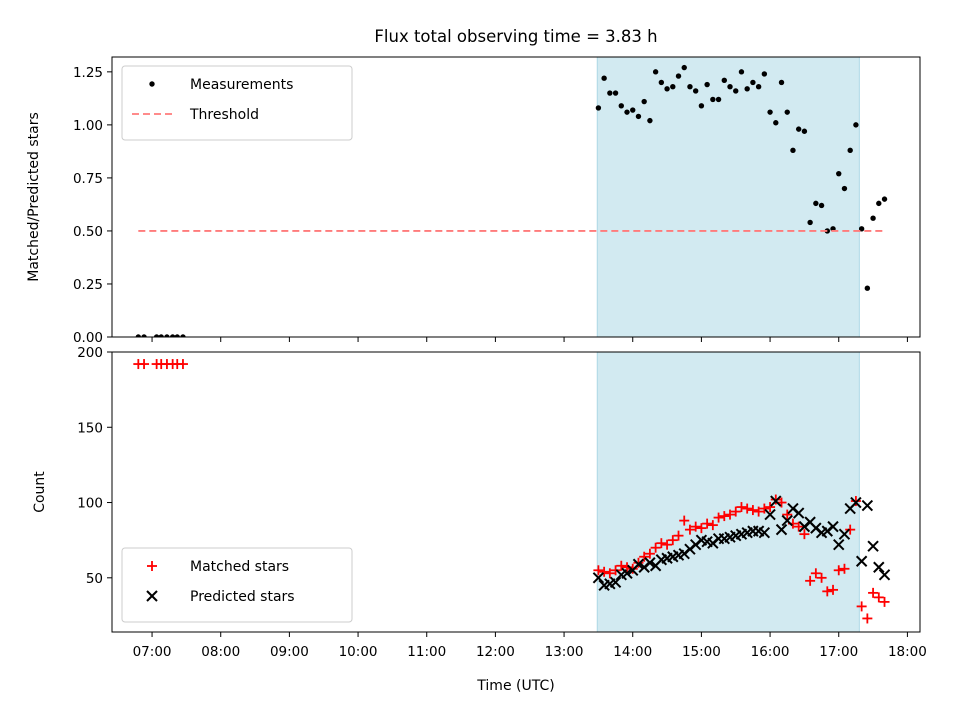 This screenshot has height=720, width=960. Describe the element at coordinates (701, 652) in the screenshot. I see `x-tick-label: 15:00` at that location.